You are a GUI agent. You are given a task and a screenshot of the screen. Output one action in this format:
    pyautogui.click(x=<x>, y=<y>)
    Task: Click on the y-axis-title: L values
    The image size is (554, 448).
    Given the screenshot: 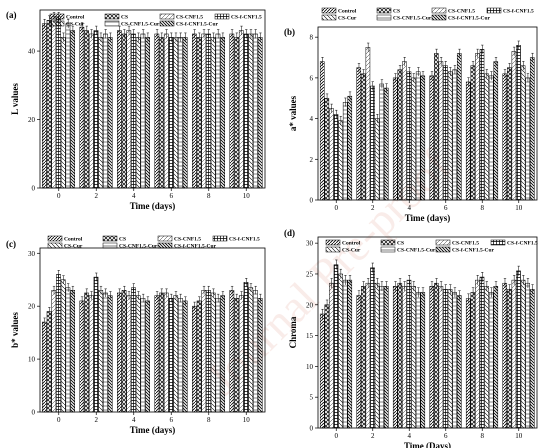 What is the action you would take?
    pyautogui.click(x=15, y=99)
    